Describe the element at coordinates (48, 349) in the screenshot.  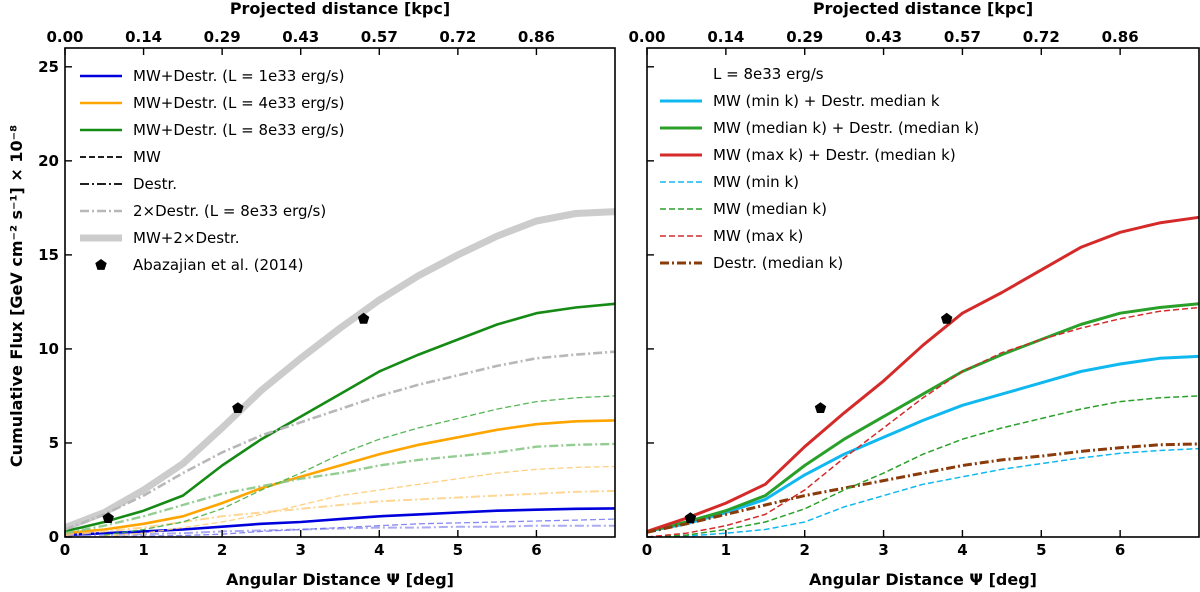
I see `y-tick-label: 10` at that location.